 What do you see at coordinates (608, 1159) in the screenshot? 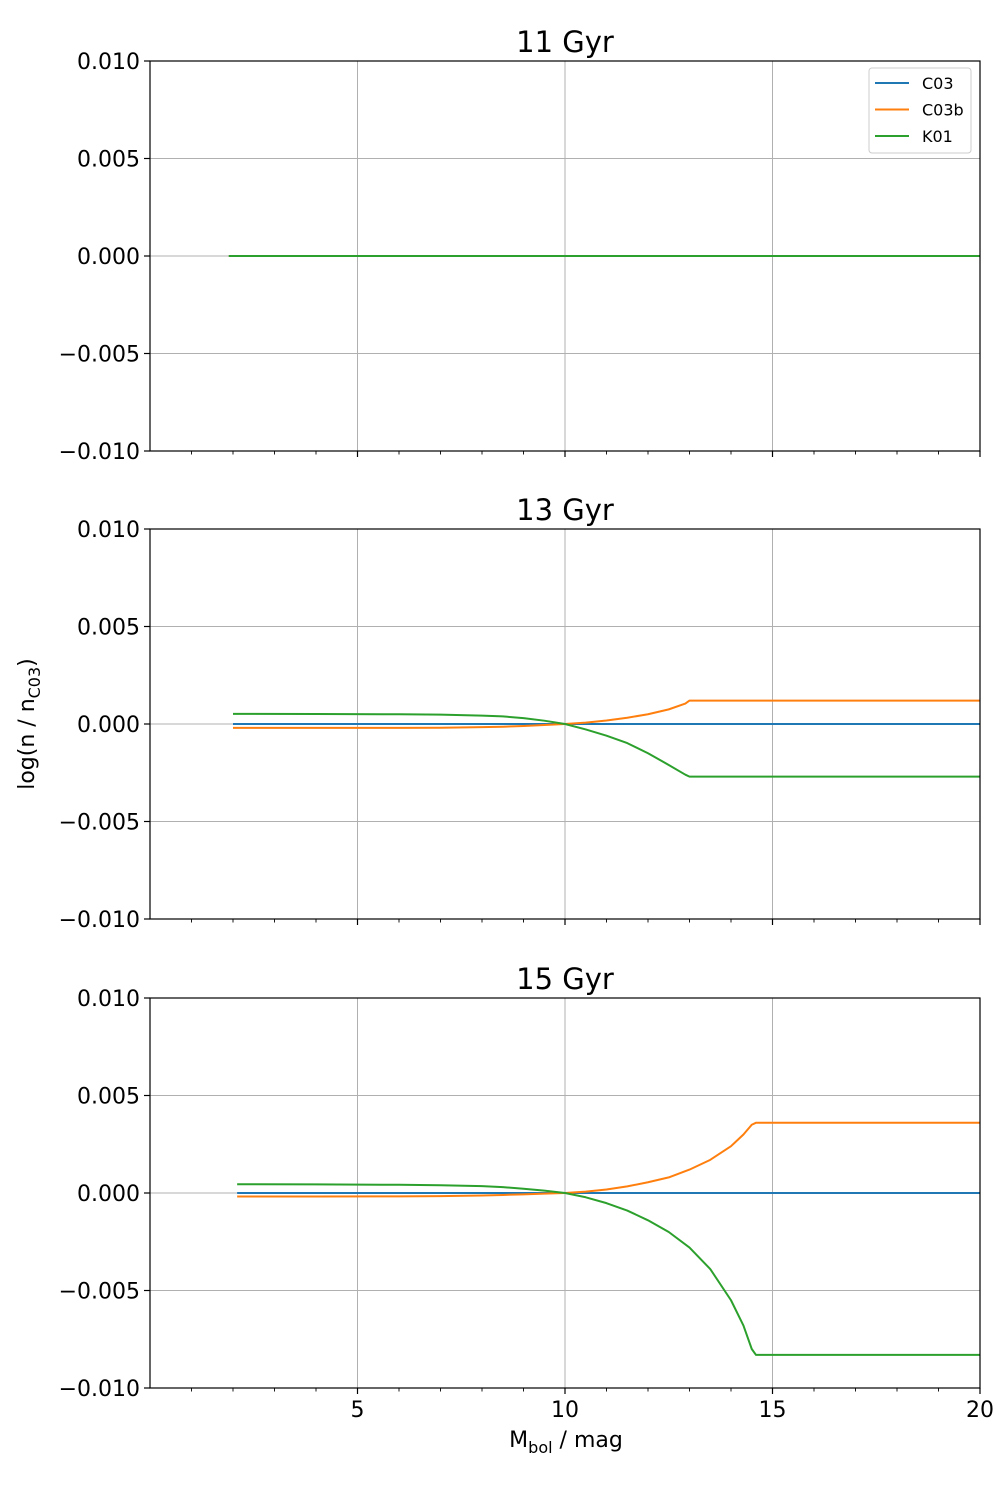
I see `series-line-c03b` at bounding box center [608, 1159].